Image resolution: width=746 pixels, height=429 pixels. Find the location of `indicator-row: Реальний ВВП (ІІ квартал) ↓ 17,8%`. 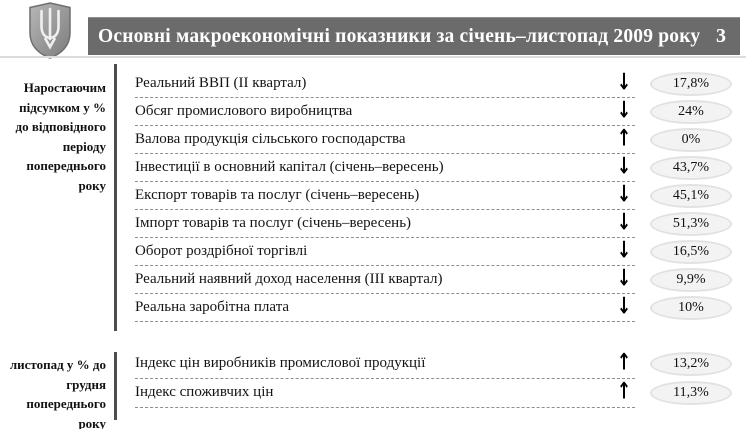

indicator-row: Реальний ВВП (ІІ квартал) ↓ 17,8% is located at coordinates (433, 84).